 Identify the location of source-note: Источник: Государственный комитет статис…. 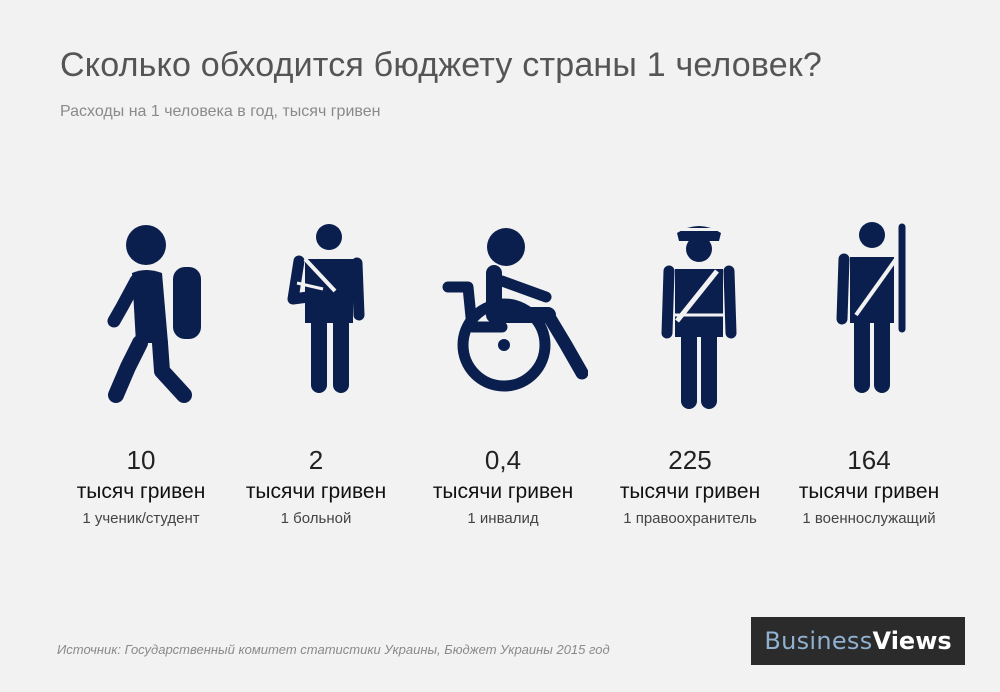
(333, 649).